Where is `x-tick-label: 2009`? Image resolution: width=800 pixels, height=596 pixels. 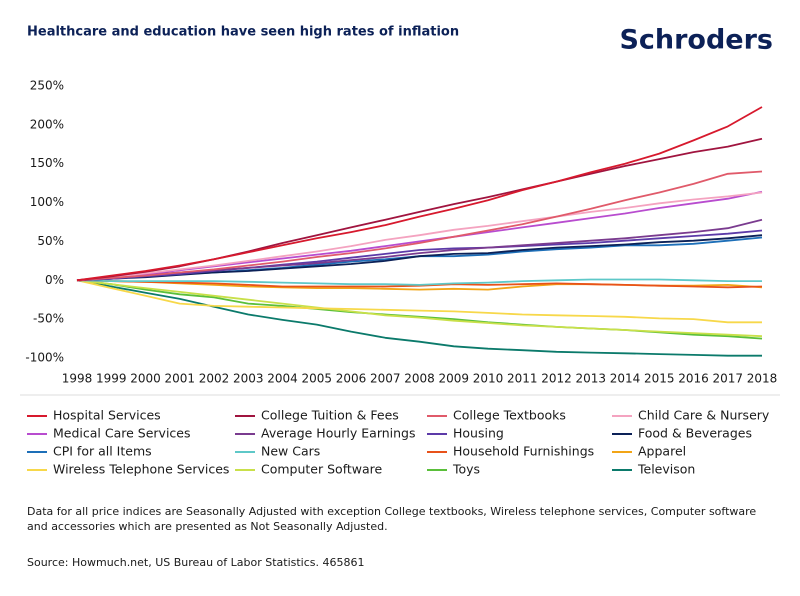 x-tick-label: 2009 is located at coordinates (453, 379).